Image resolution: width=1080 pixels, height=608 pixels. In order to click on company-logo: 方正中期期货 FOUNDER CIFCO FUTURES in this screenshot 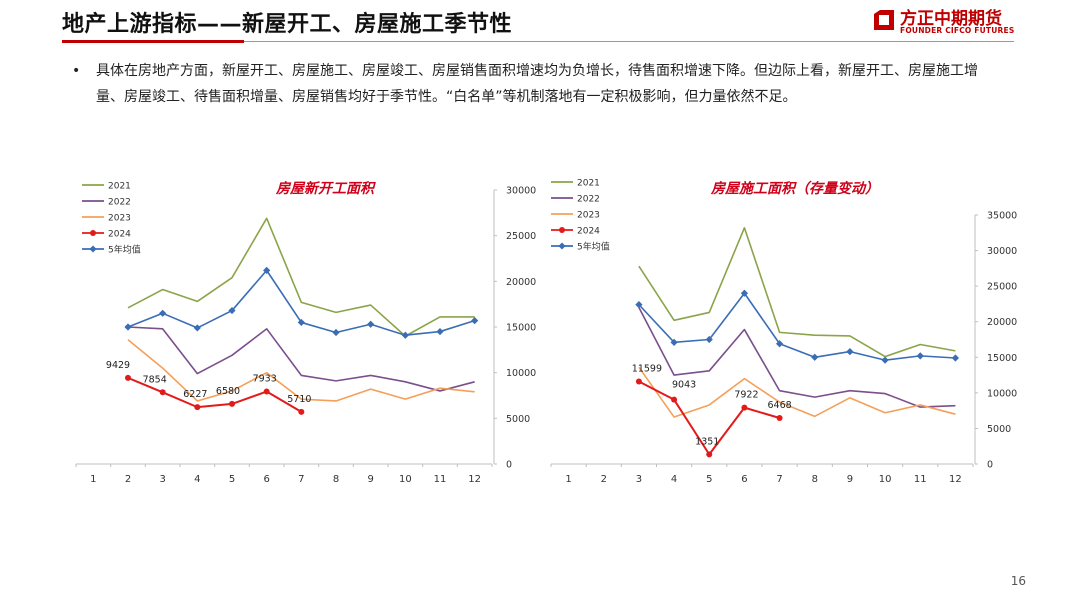, I will do `click(947, 22)`.